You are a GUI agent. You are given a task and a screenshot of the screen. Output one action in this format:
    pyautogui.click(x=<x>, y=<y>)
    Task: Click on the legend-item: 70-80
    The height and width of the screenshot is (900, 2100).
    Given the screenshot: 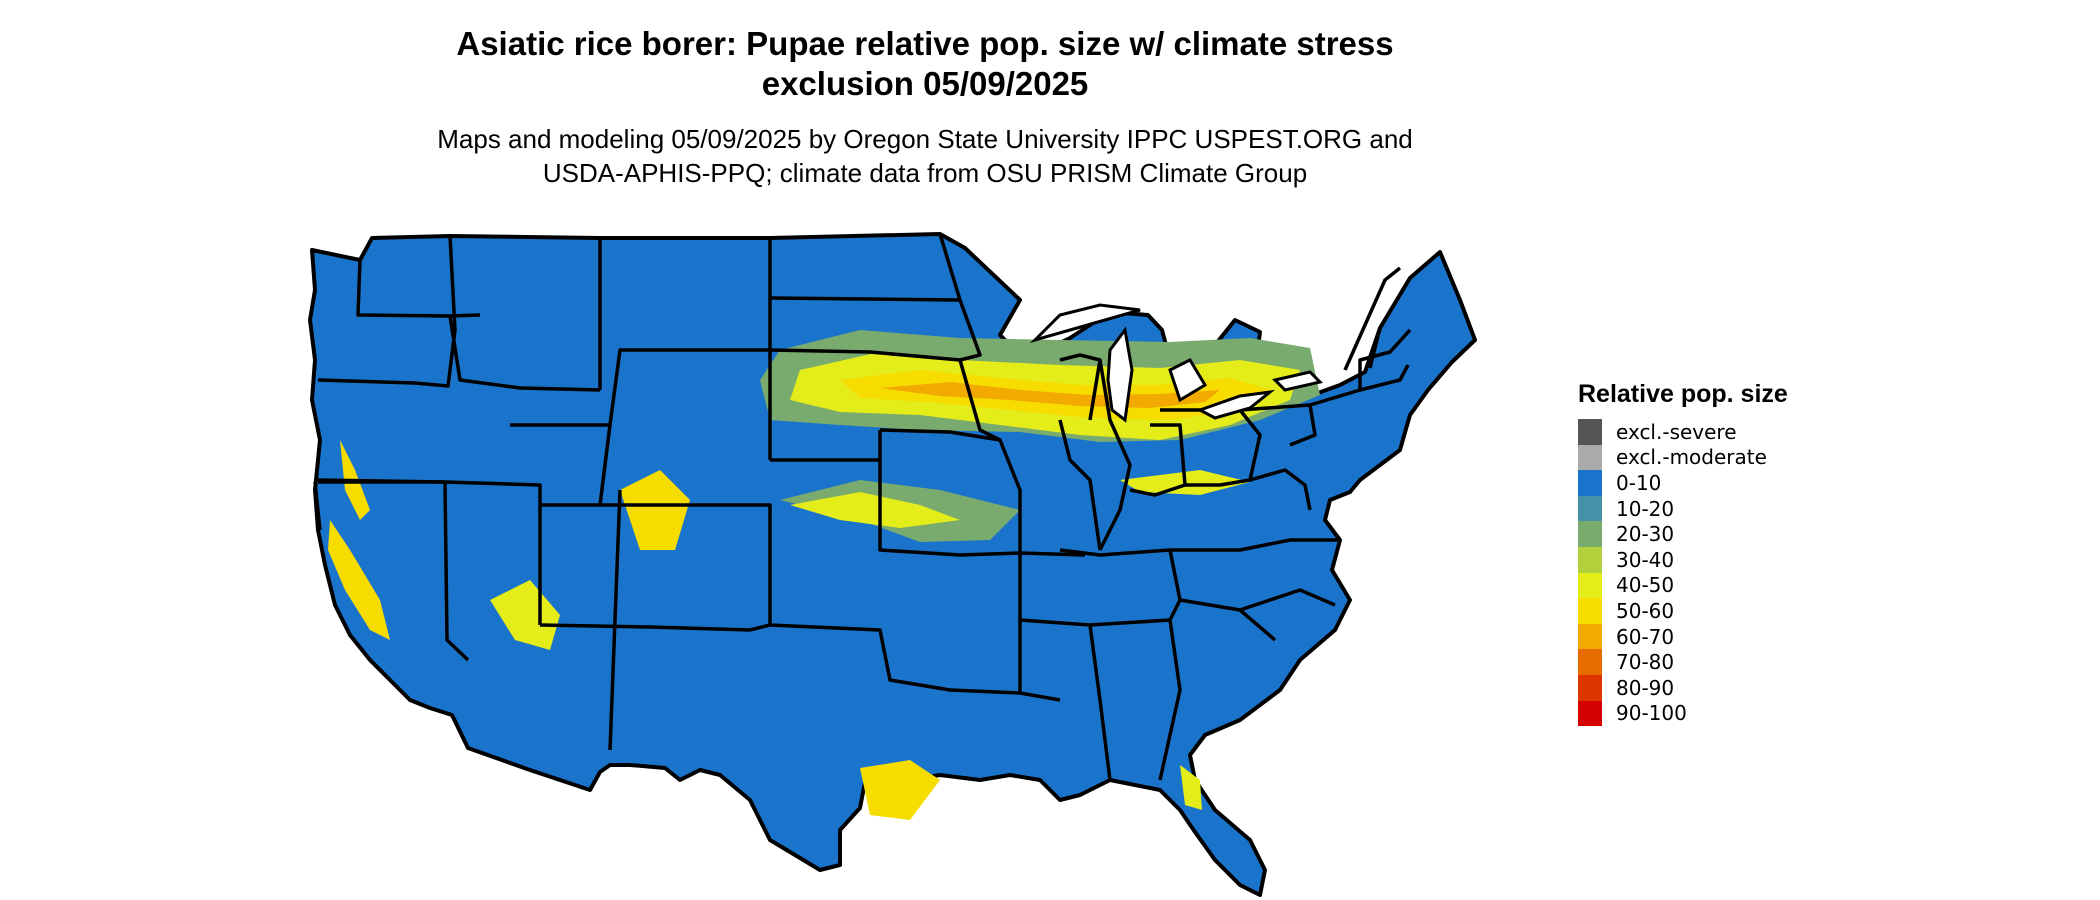 What is the action you would take?
    pyautogui.click(x=1683, y=662)
    